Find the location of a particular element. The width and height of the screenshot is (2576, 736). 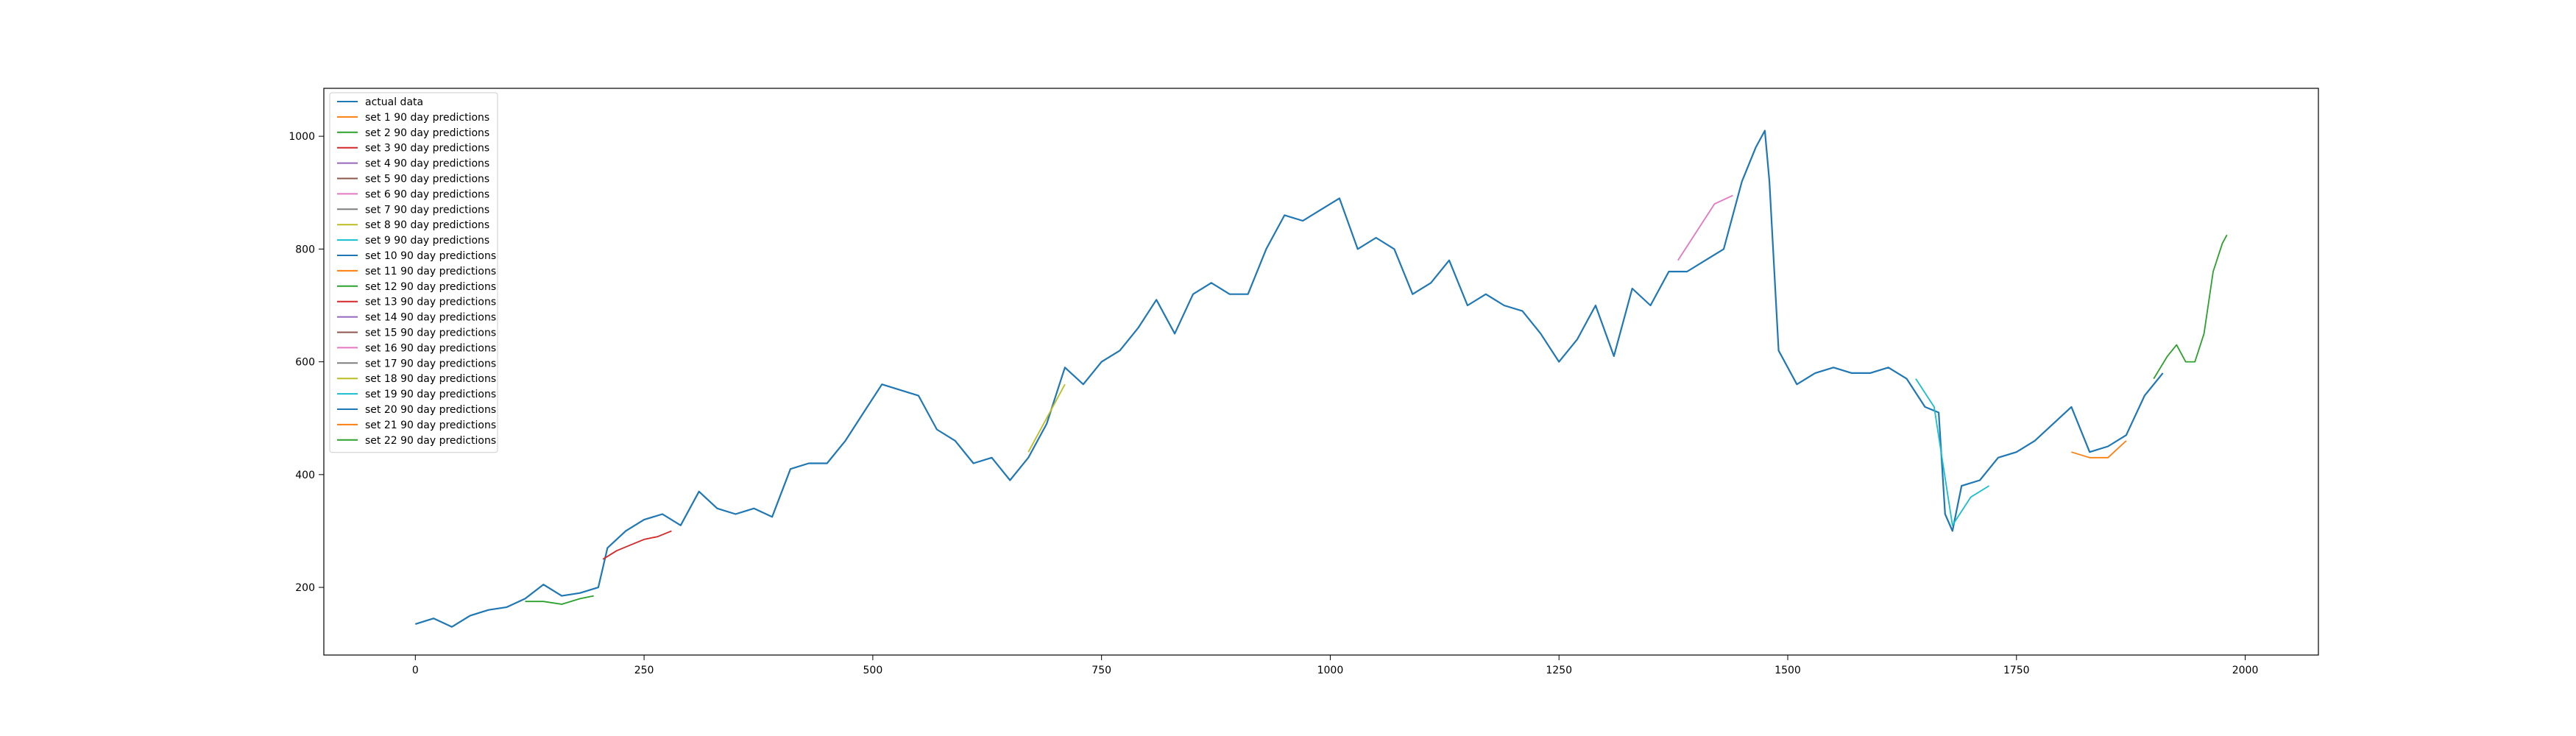

x-tick-label: 500 is located at coordinates (873, 670).